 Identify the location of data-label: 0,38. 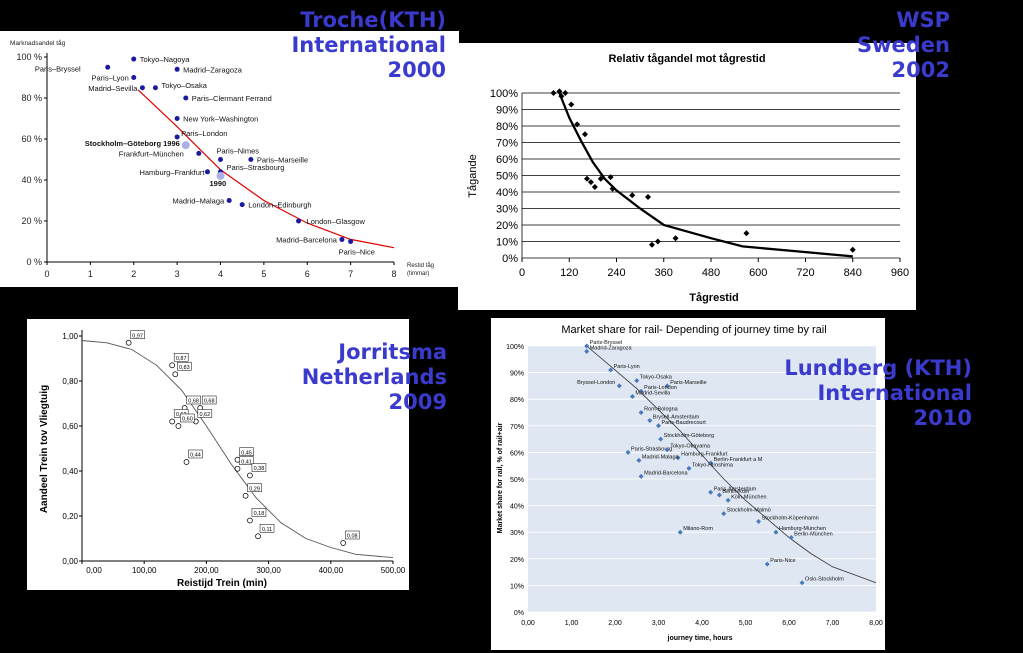
(259, 469).